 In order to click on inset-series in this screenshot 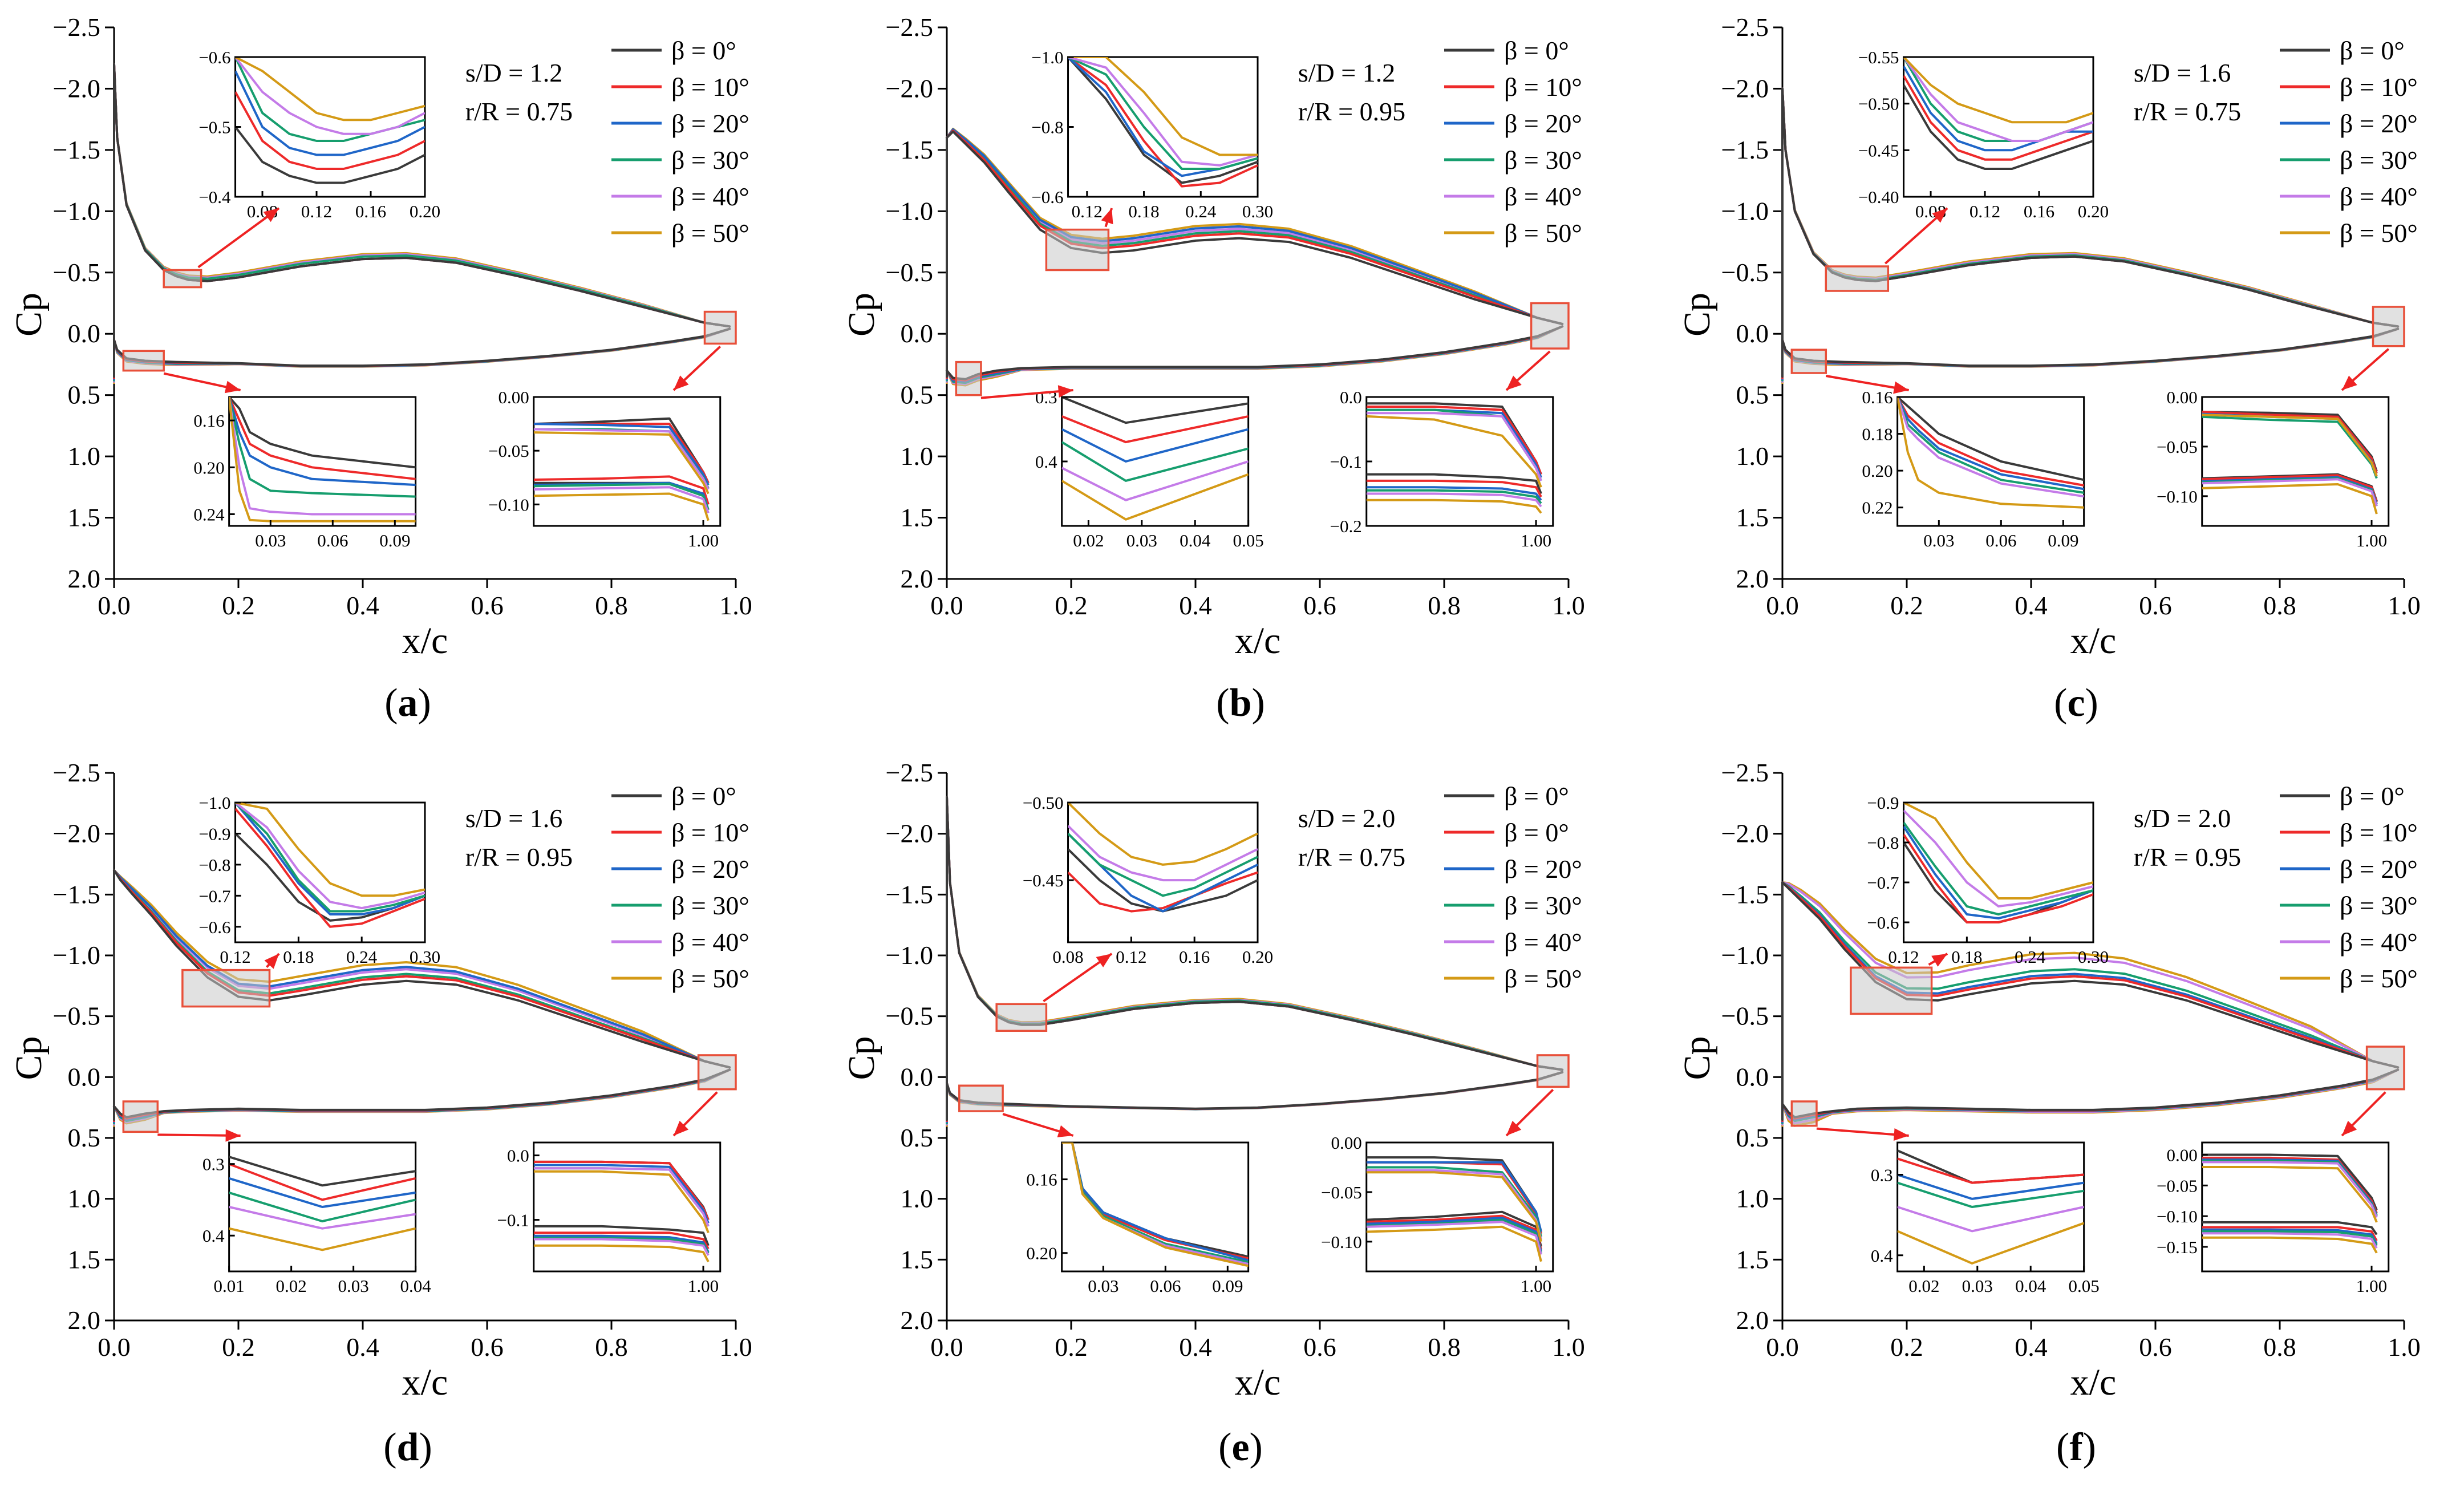, I will do `click(1163, 858)`.